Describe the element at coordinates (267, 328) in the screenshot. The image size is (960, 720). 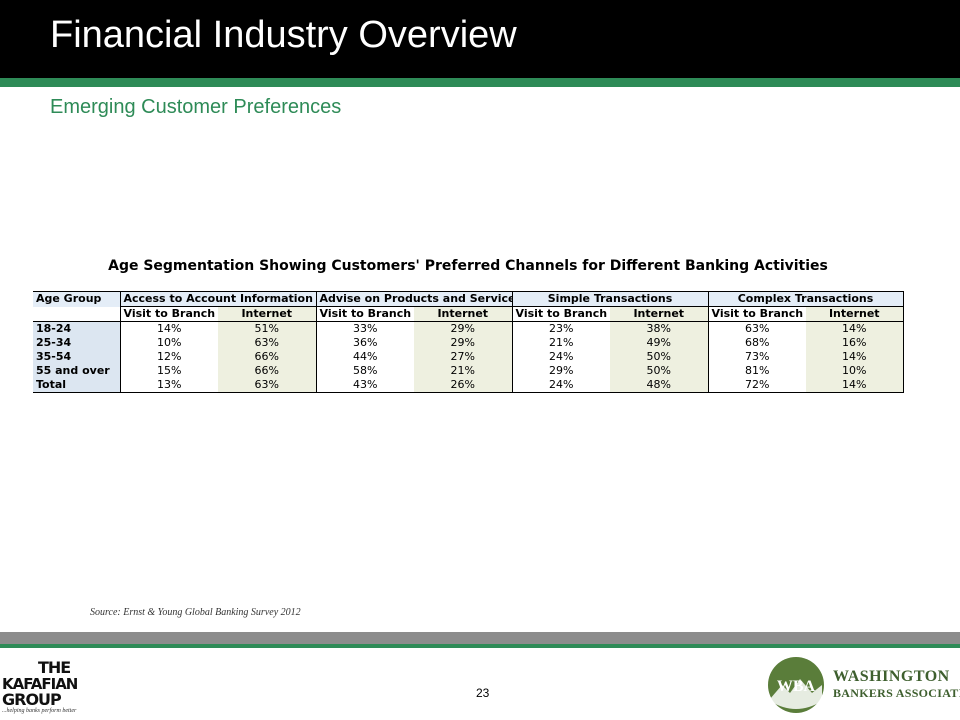
I see `value-cell: 51%` at that location.